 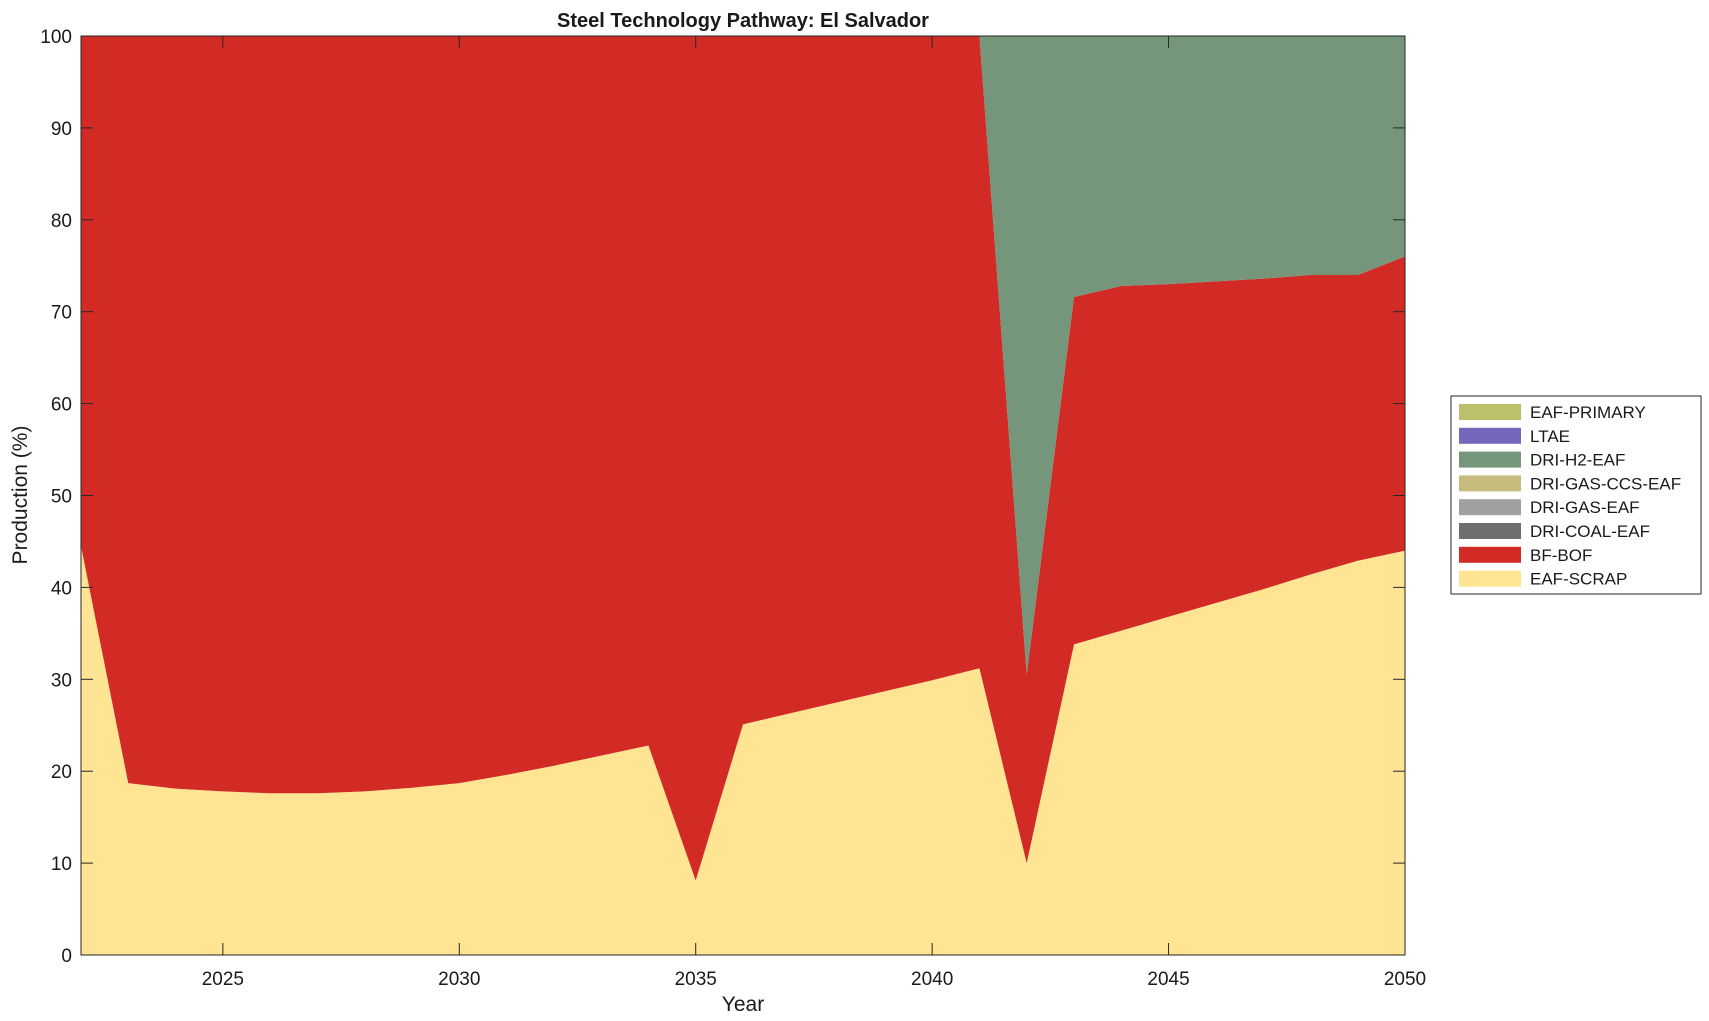 I want to click on y-tick-label: 100, so click(x=56, y=37).